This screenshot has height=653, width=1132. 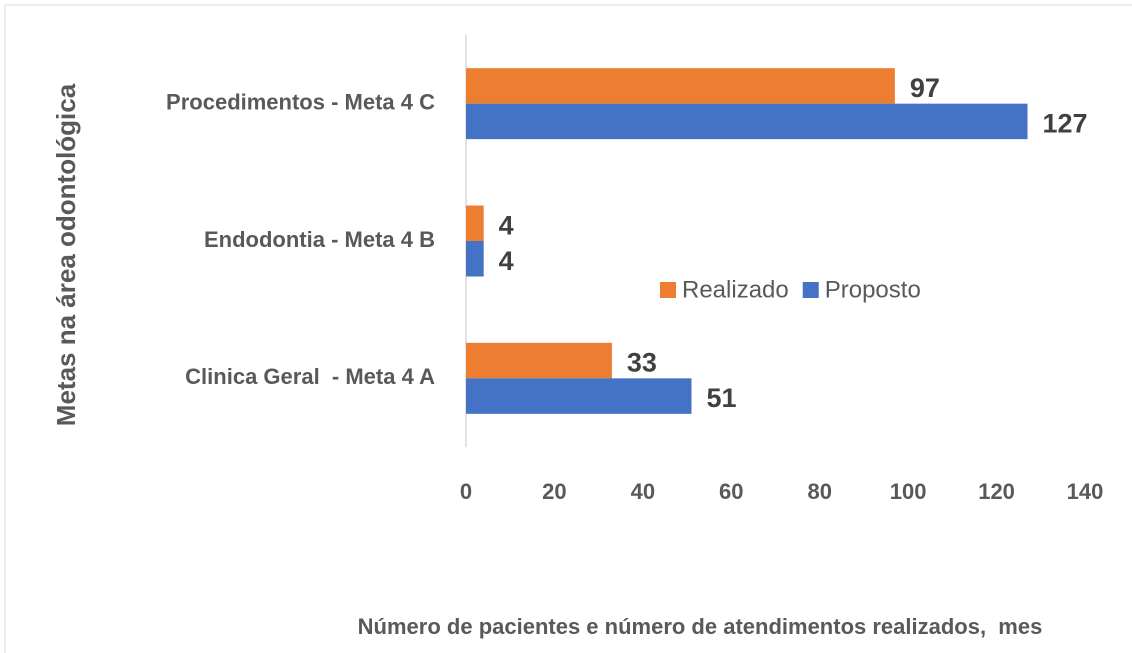 What do you see at coordinates (466, 491) in the screenshot?
I see `x-tick-label: 0` at bounding box center [466, 491].